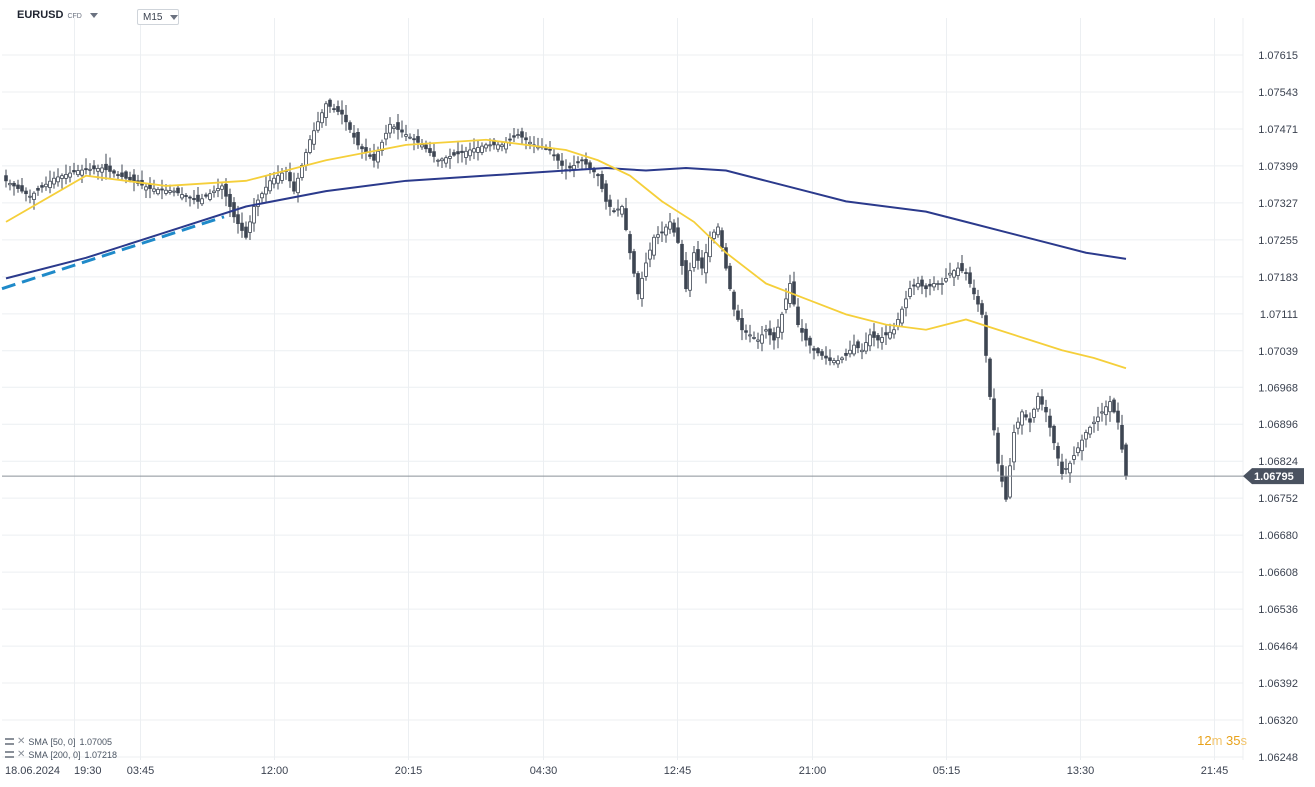  Describe the element at coordinates (158, 17) in the screenshot. I see `timeframe-dropdown: M15` at that location.